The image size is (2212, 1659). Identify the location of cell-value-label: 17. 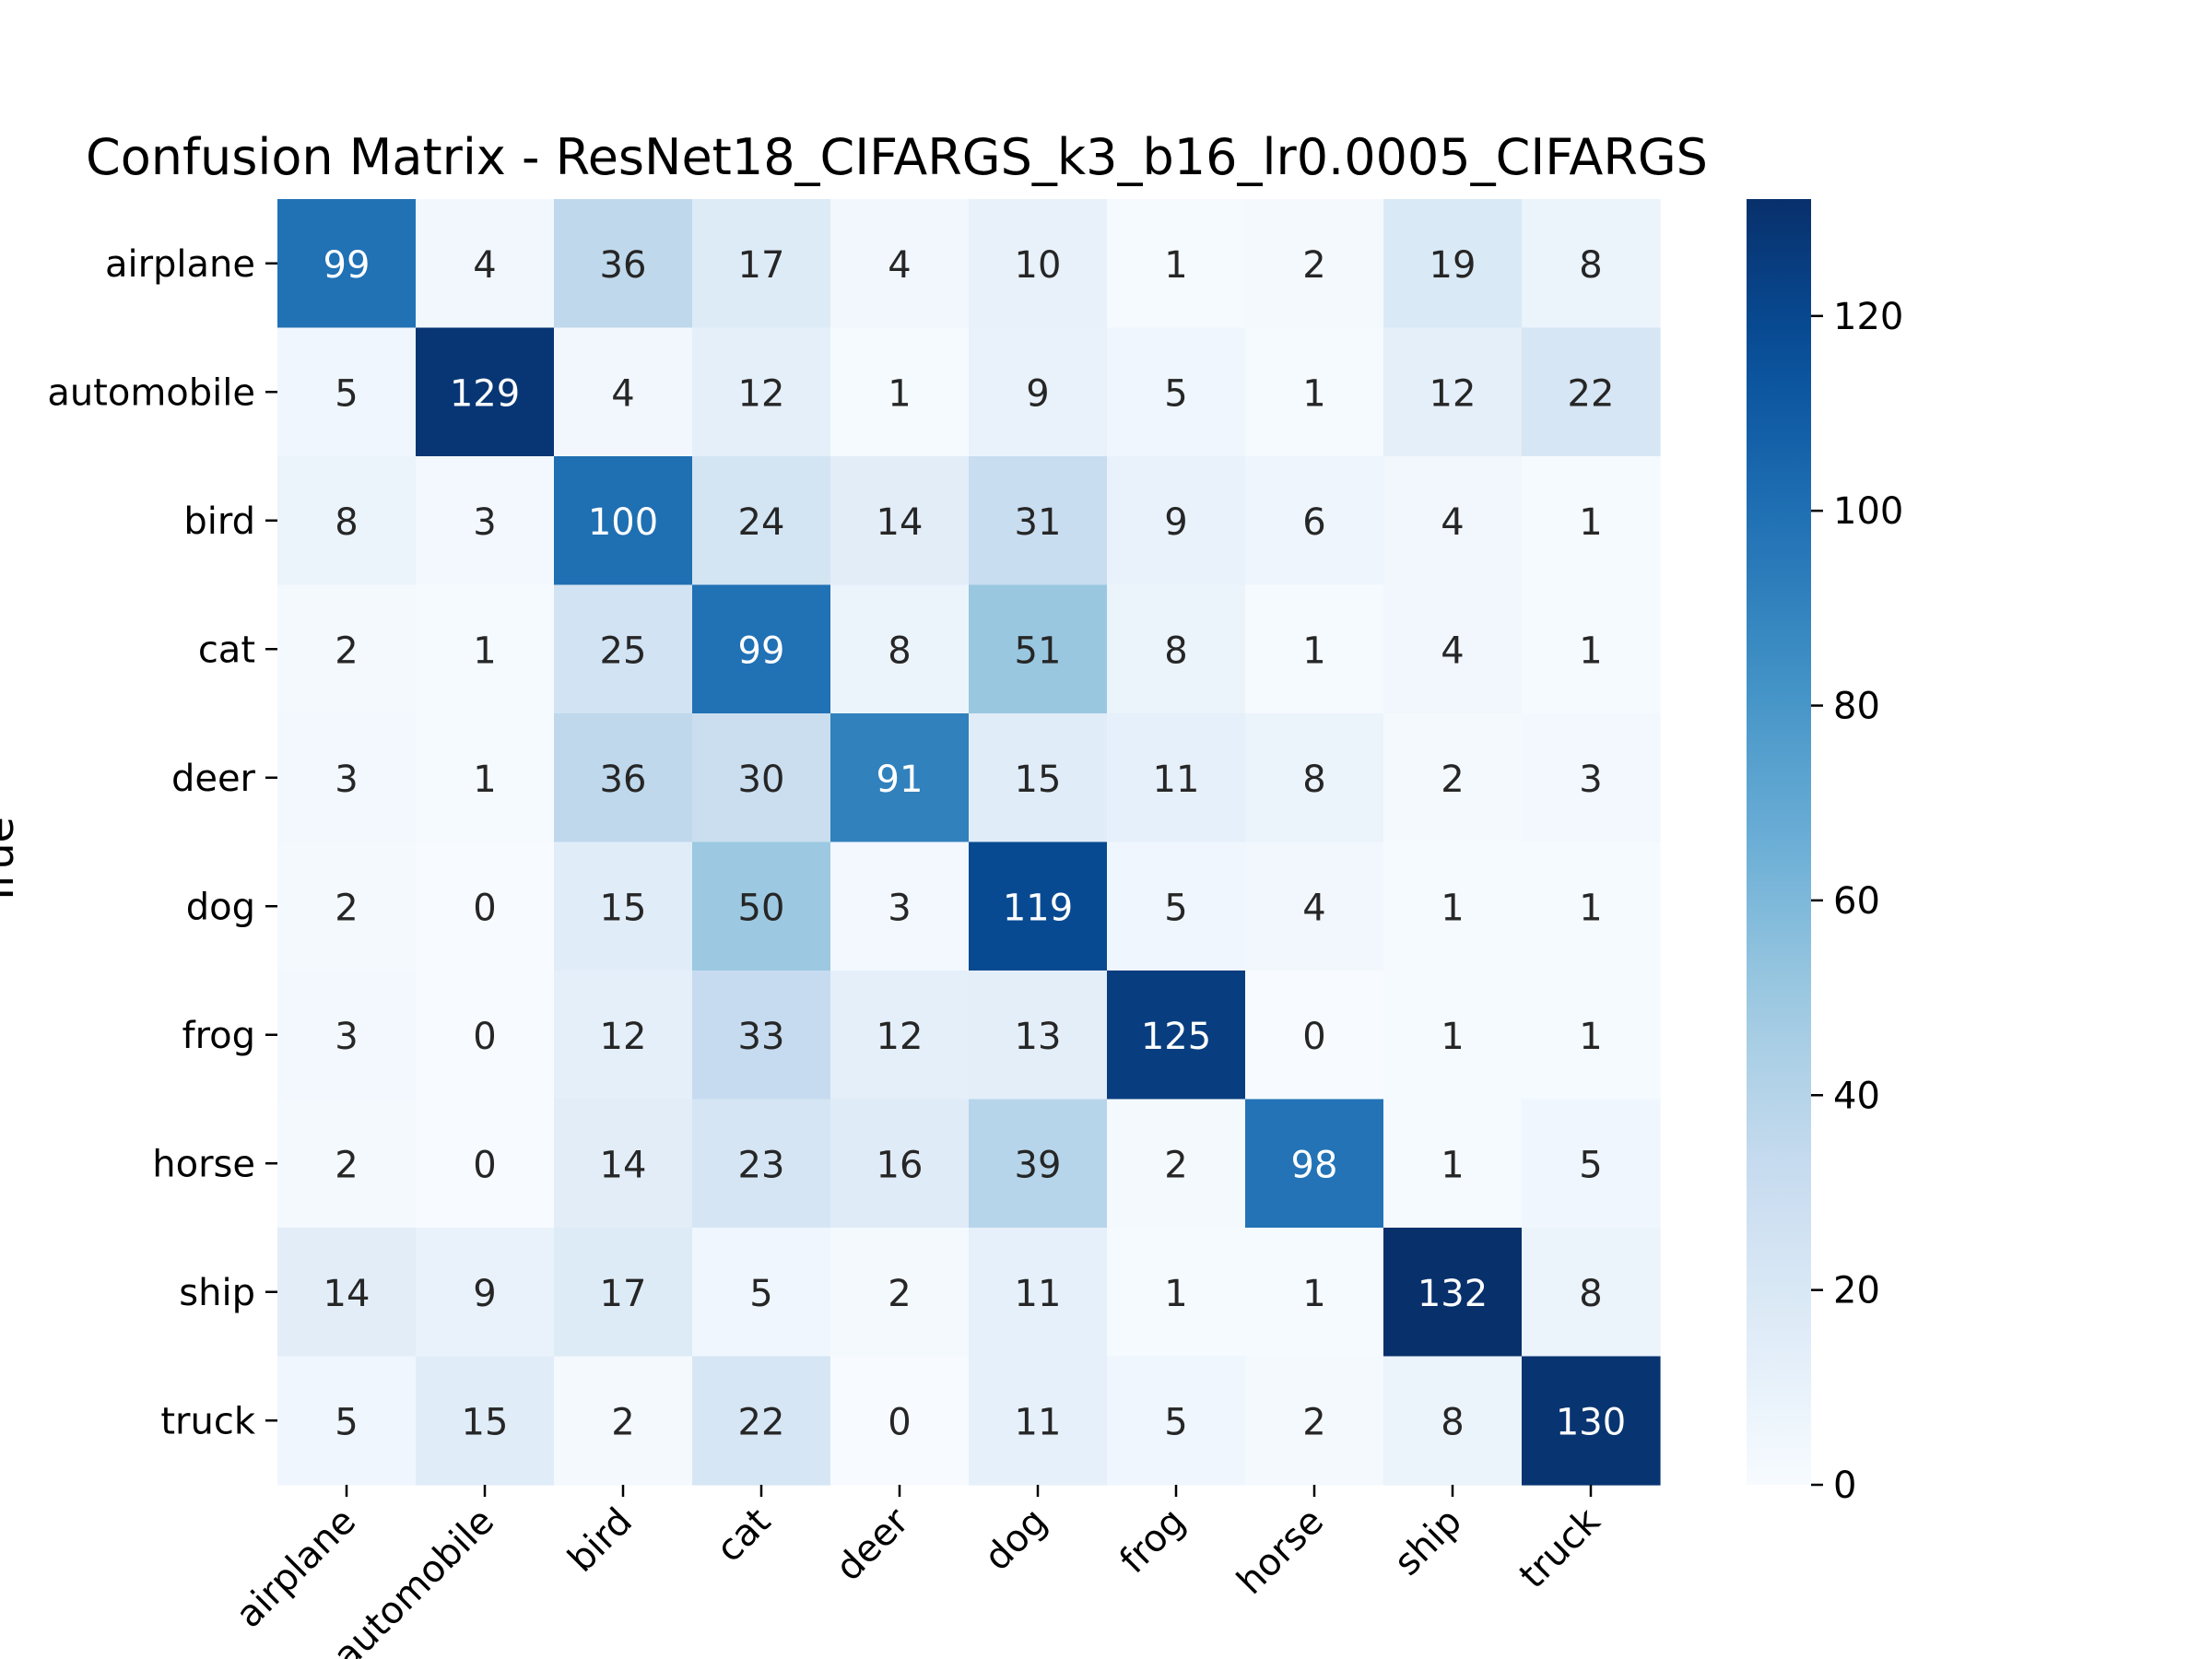
(623, 1294).